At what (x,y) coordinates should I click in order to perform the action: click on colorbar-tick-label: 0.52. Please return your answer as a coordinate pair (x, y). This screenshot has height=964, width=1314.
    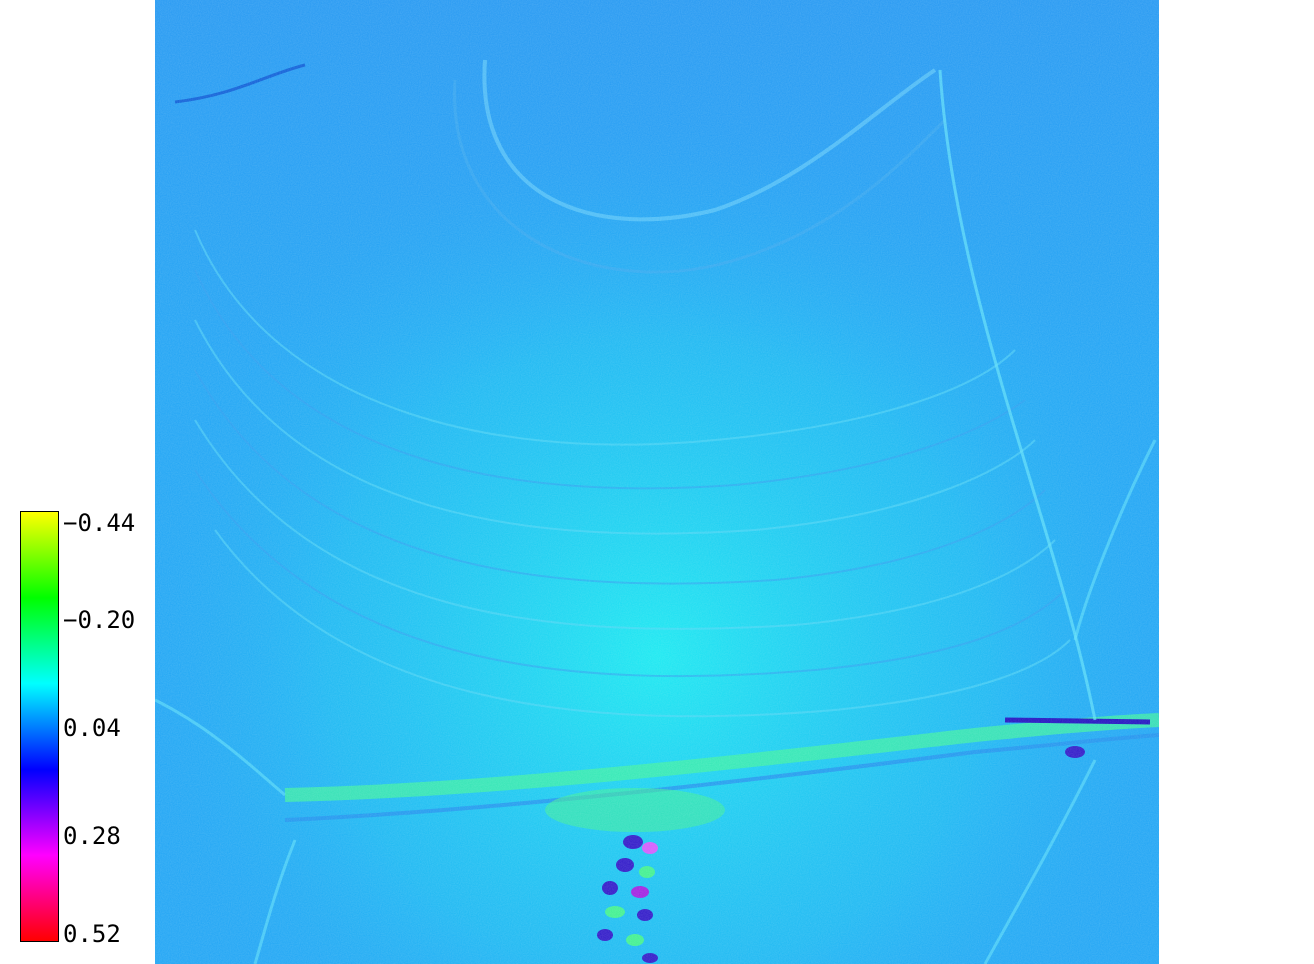
    Looking at the image, I should click on (92, 934).